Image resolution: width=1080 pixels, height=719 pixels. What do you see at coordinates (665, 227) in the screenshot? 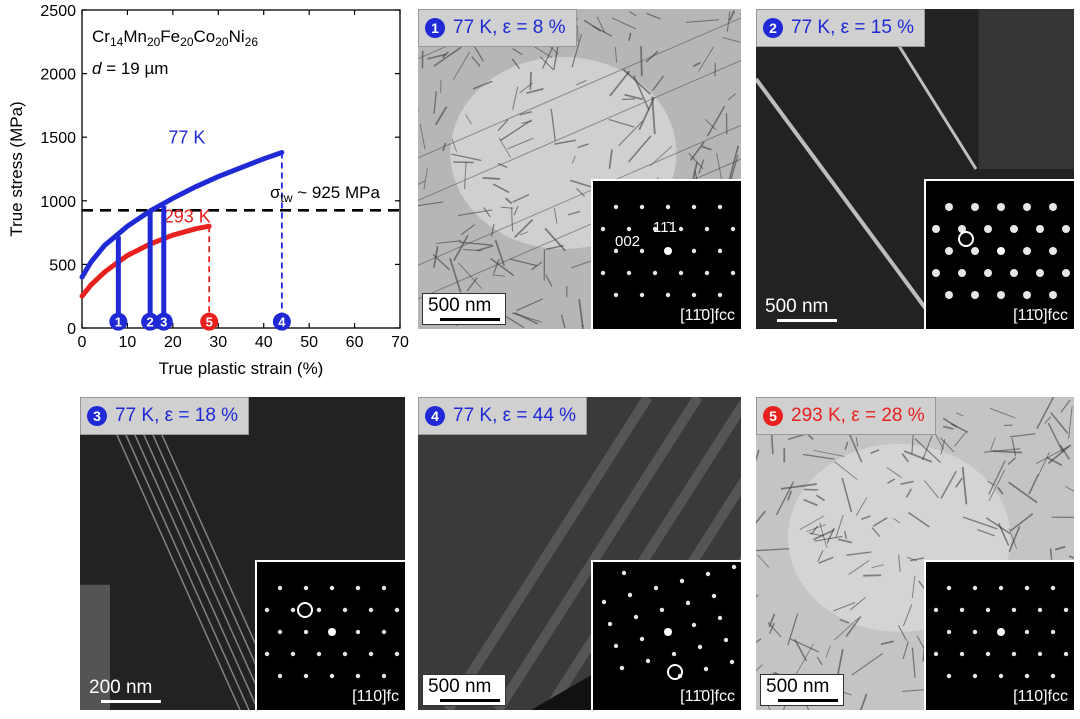
I see `diffraction-index-label: 11̄1` at bounding box center [665, 227].